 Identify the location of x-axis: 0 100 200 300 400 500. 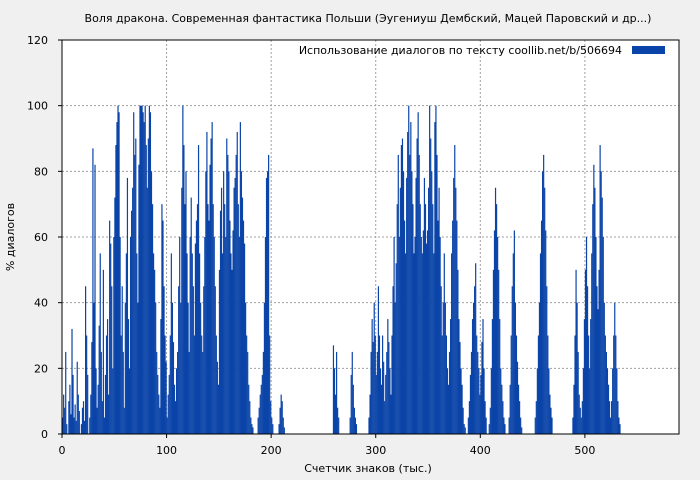
(327, 445).